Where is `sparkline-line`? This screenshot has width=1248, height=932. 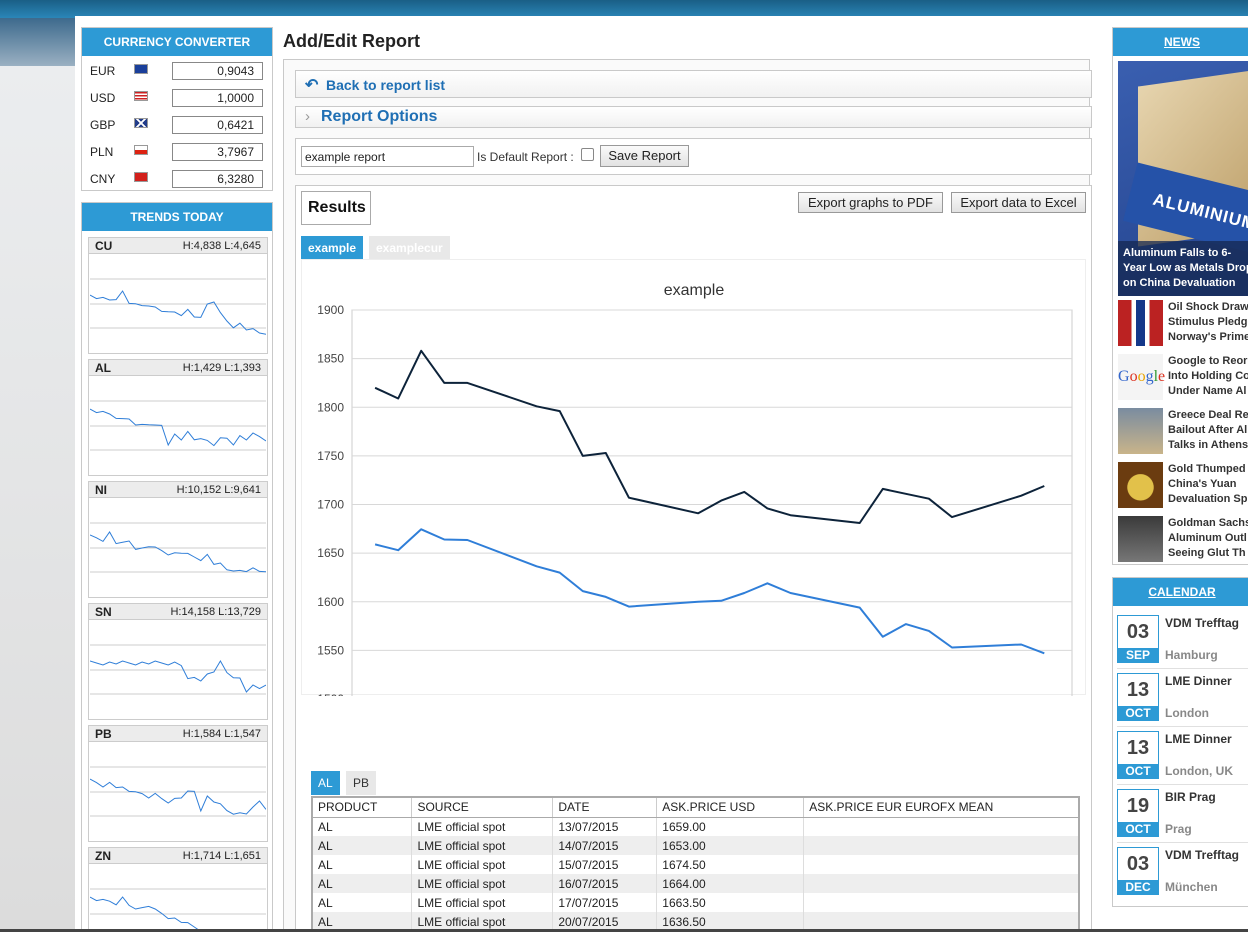
sparkline-line is located at coordinates (178, 676).